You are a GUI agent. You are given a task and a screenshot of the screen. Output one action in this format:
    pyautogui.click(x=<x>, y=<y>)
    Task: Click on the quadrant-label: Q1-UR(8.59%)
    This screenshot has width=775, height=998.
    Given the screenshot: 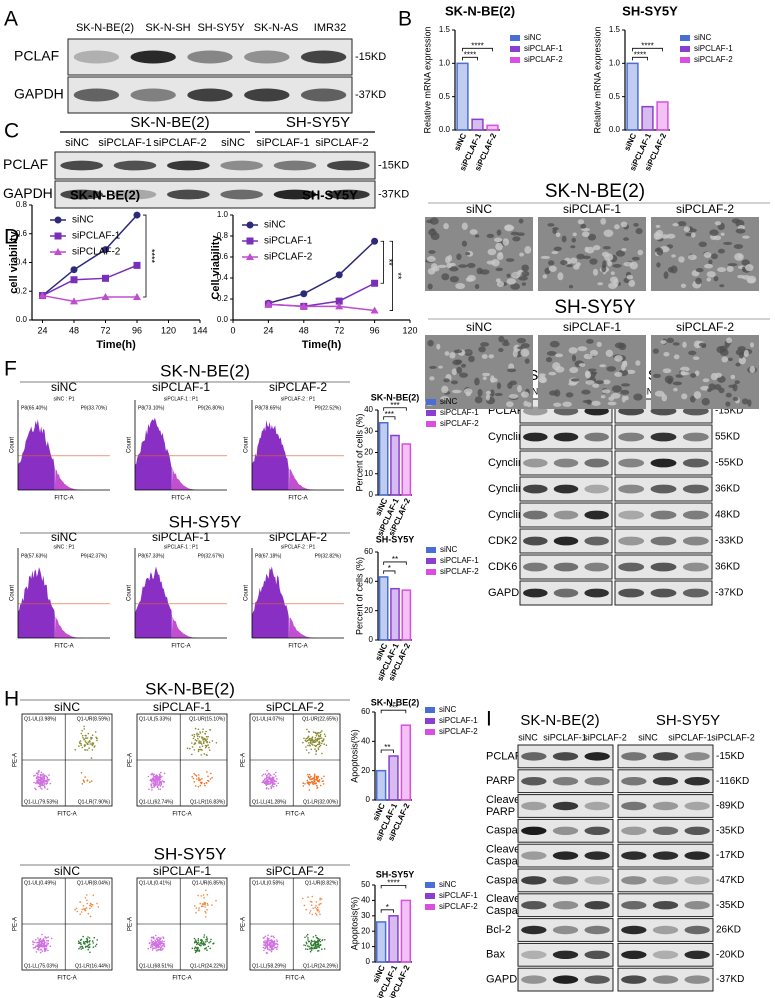 What is the action you would take?
    pyautogui.click(x=93, y=719)
    